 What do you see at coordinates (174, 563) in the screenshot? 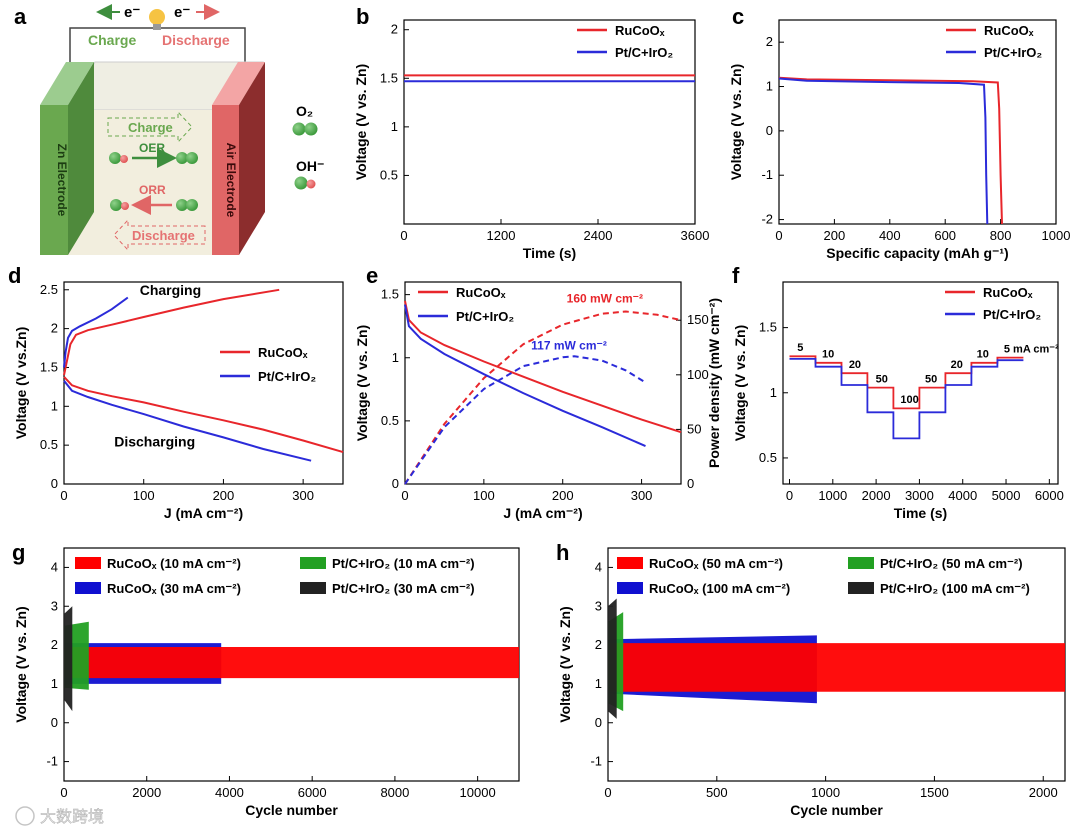
I see `legend-label-g: RuCoOₓ (10 mA cm⁻²)` at bounding box center [174, 563].